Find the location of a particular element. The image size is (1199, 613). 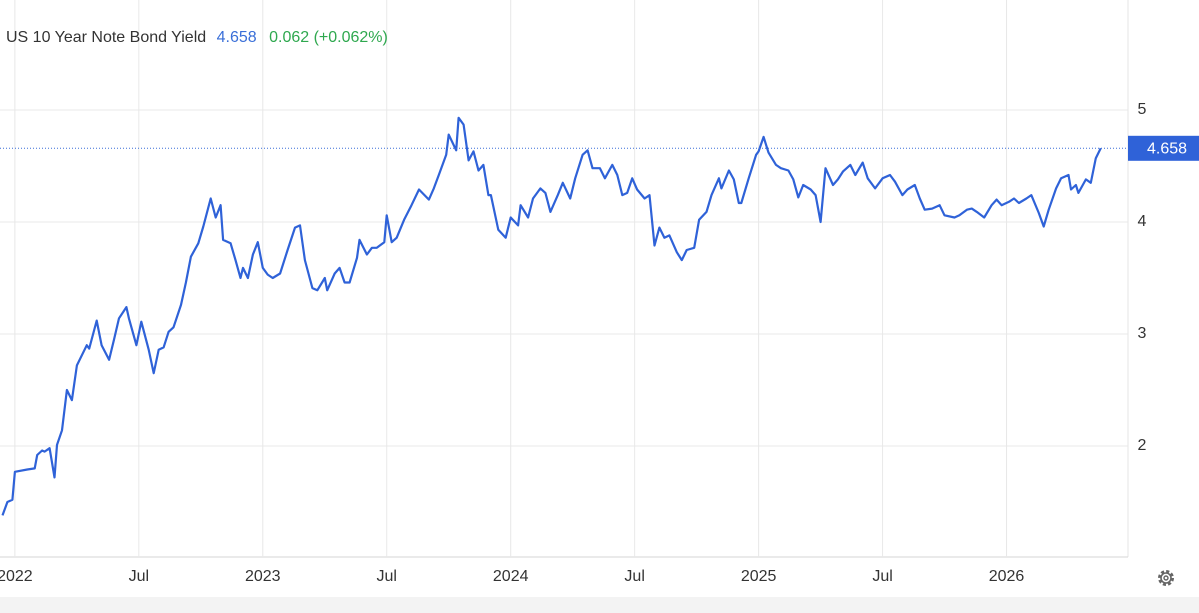

x-tick-label: 2024 is located at coordinates (511, 576).